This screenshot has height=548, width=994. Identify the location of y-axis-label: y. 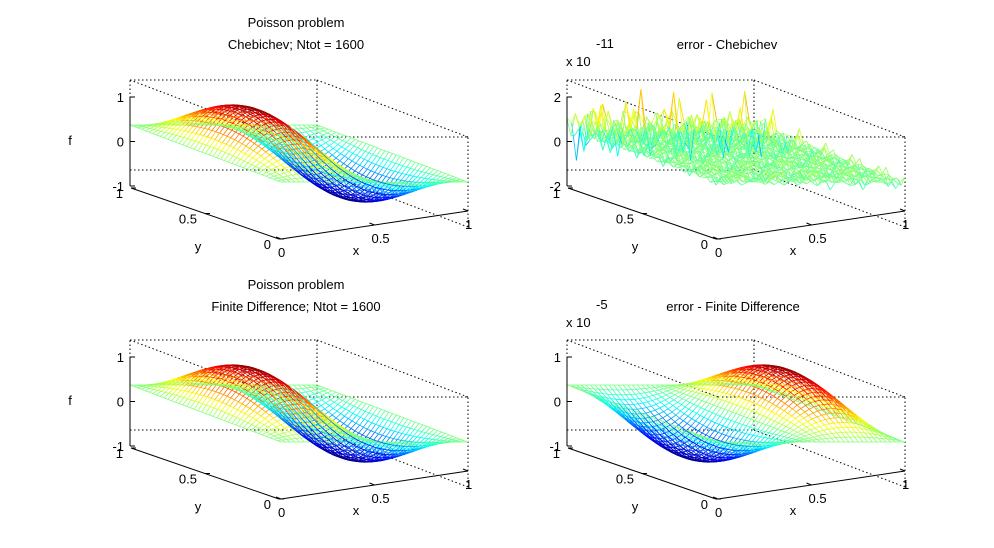
(198, 246).